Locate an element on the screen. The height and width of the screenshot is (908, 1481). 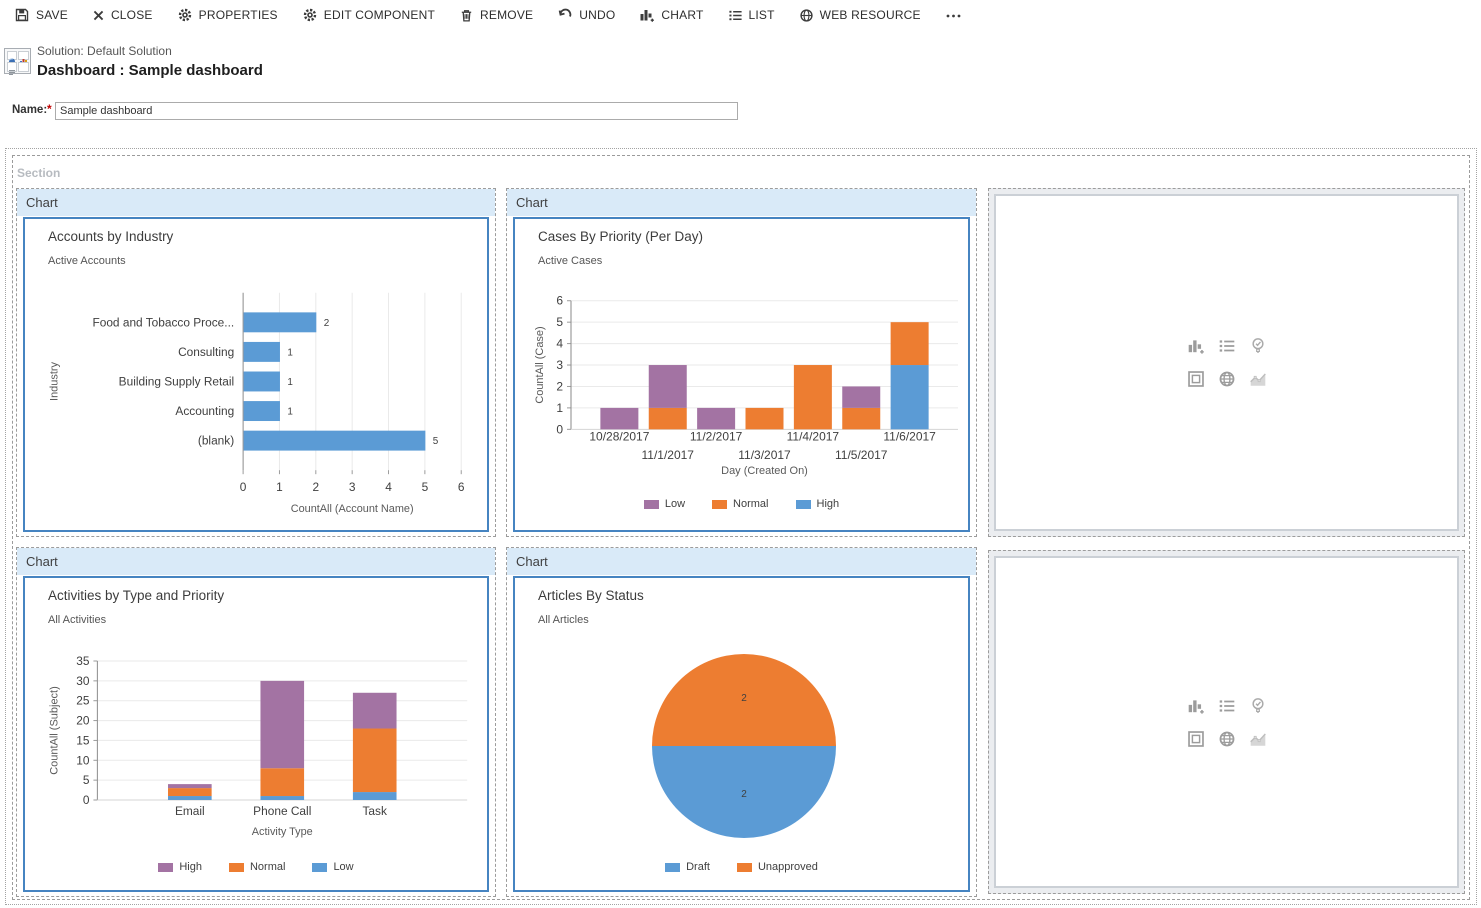
svg-text: 11/1/2017 is located at coordinates (668, 455).